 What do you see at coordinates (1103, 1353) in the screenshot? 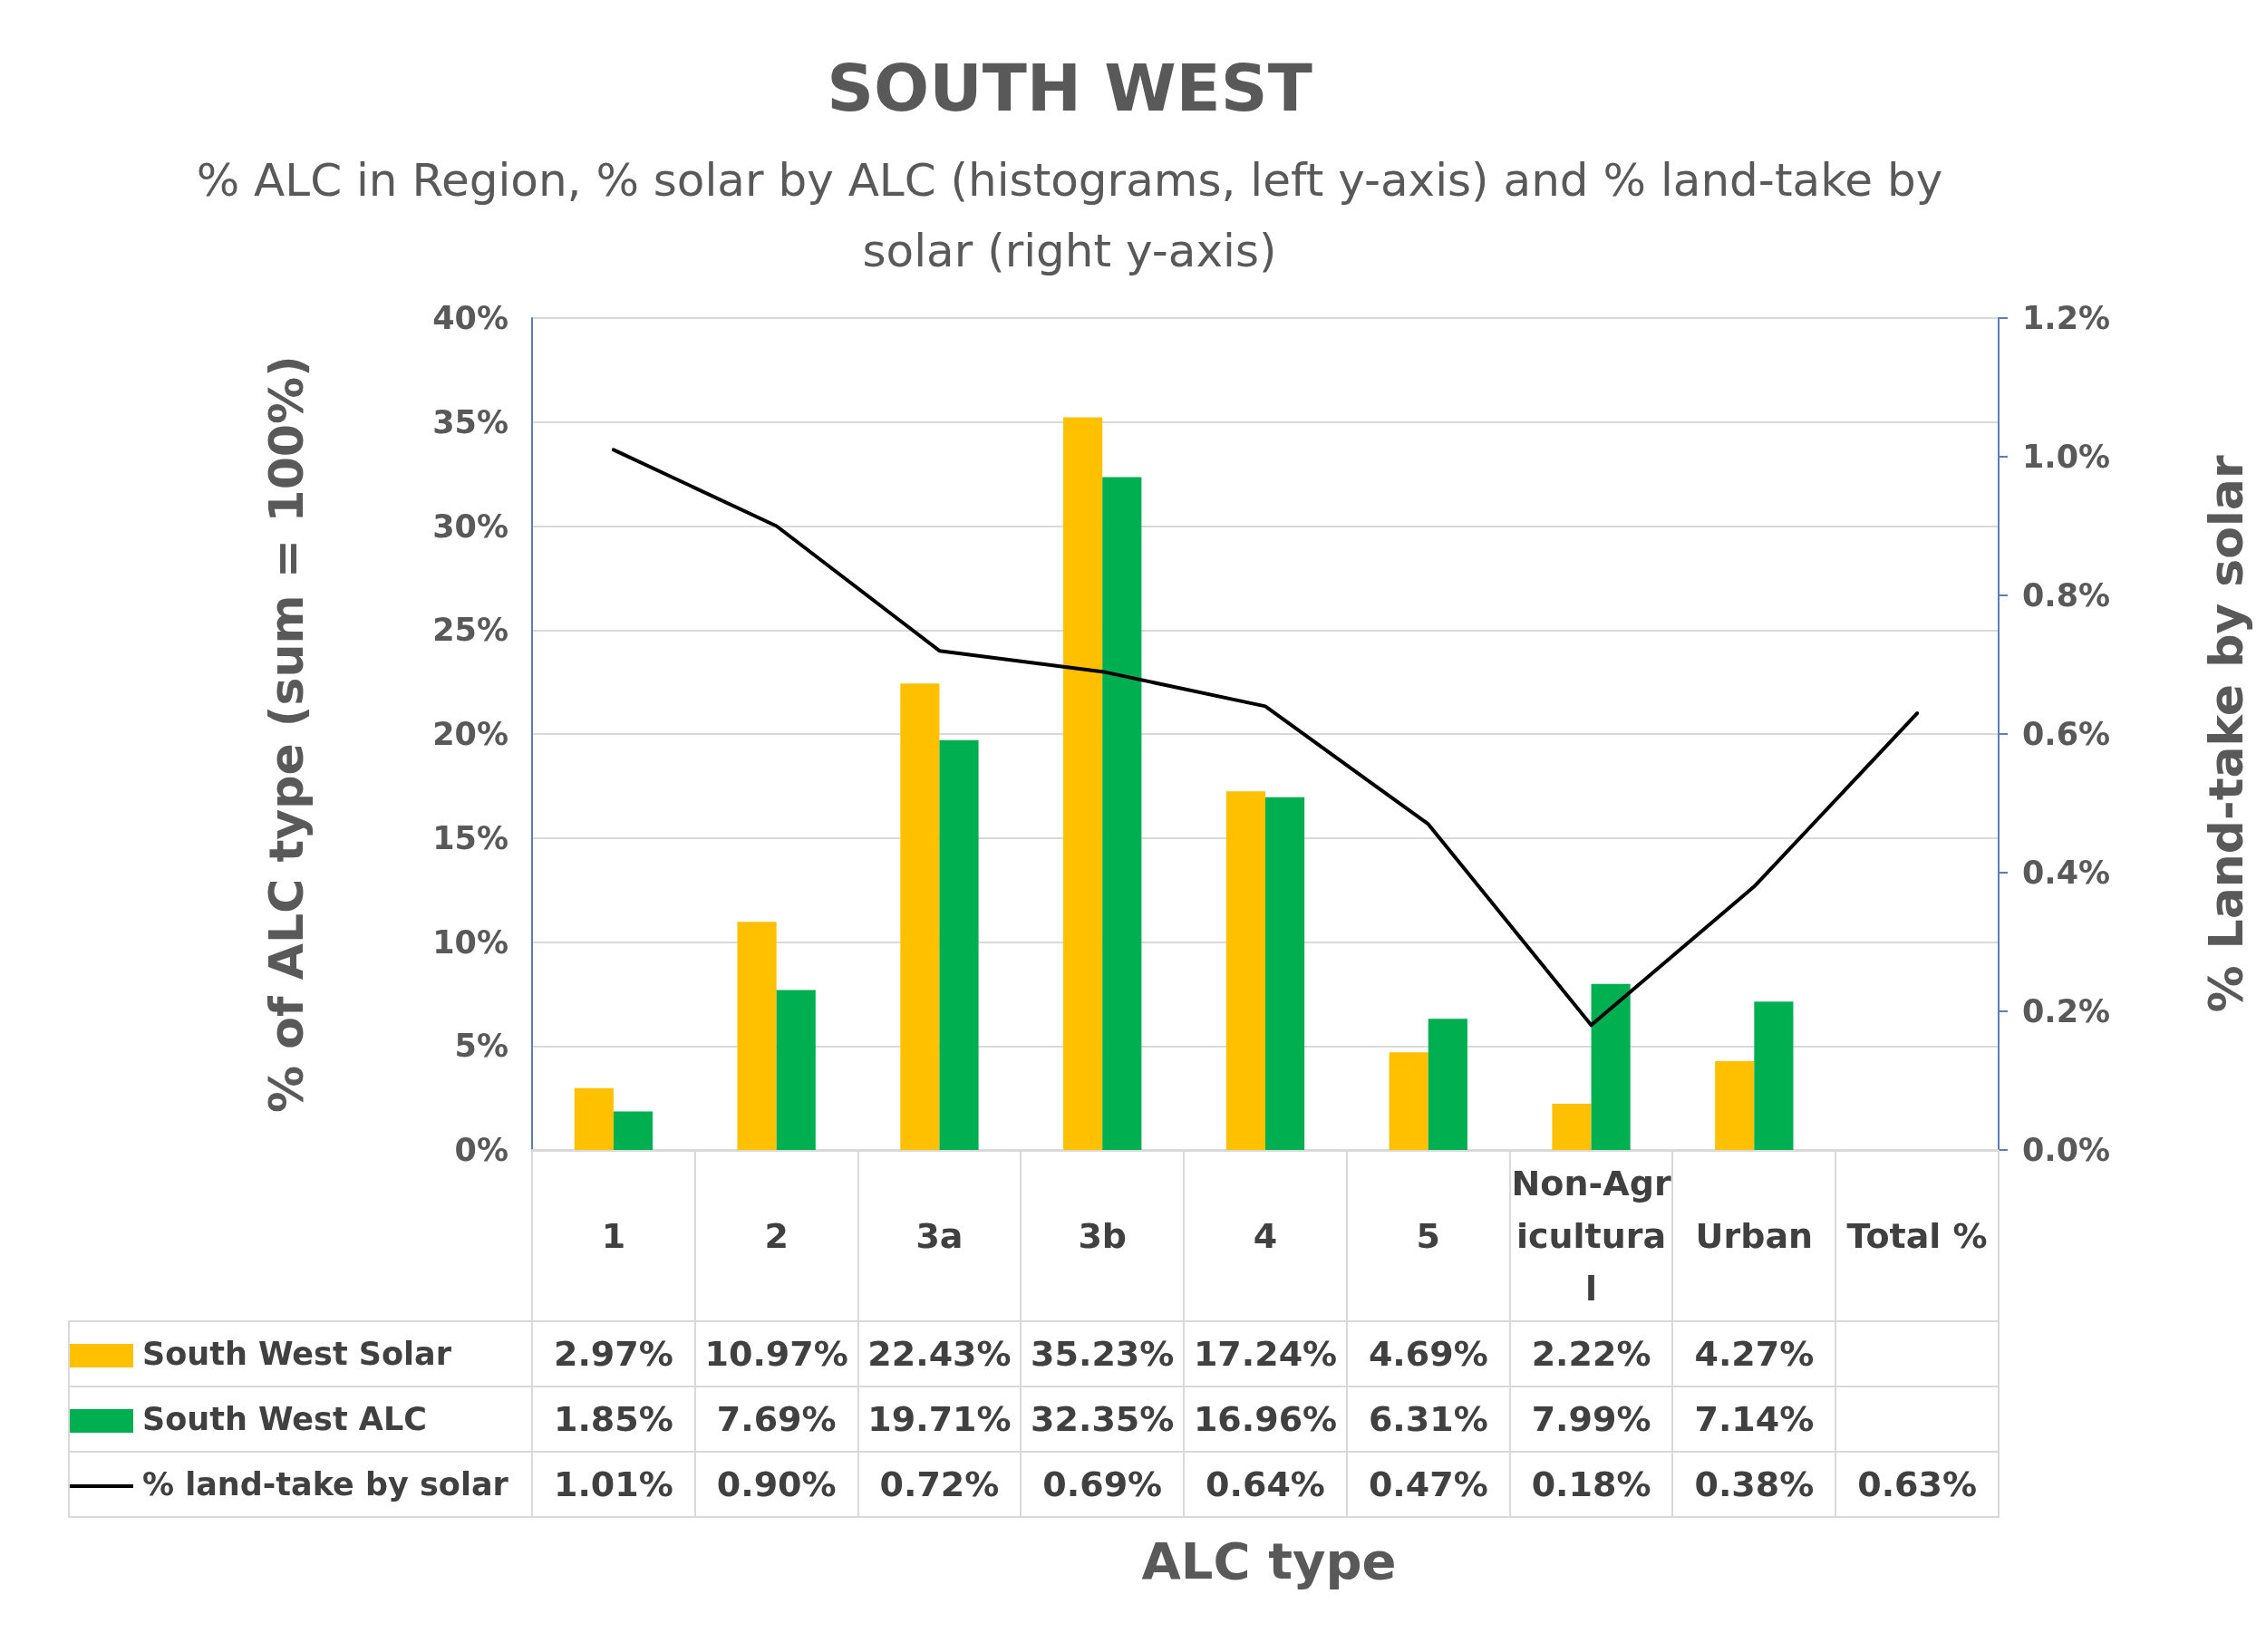
I see `data-label: 35.23%` at bounding box center [1103, 1353].